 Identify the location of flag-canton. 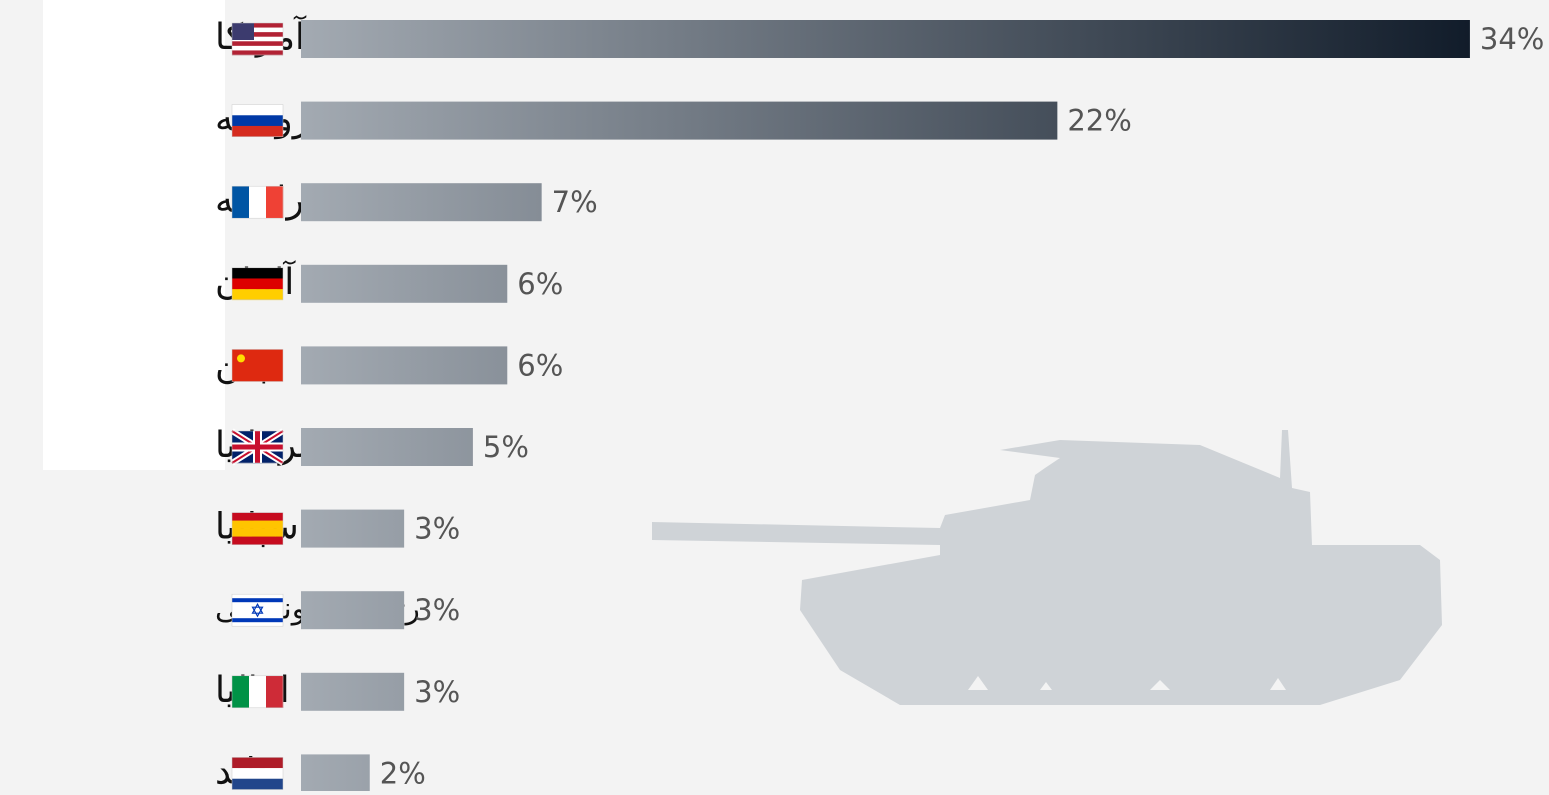
(243, 31).